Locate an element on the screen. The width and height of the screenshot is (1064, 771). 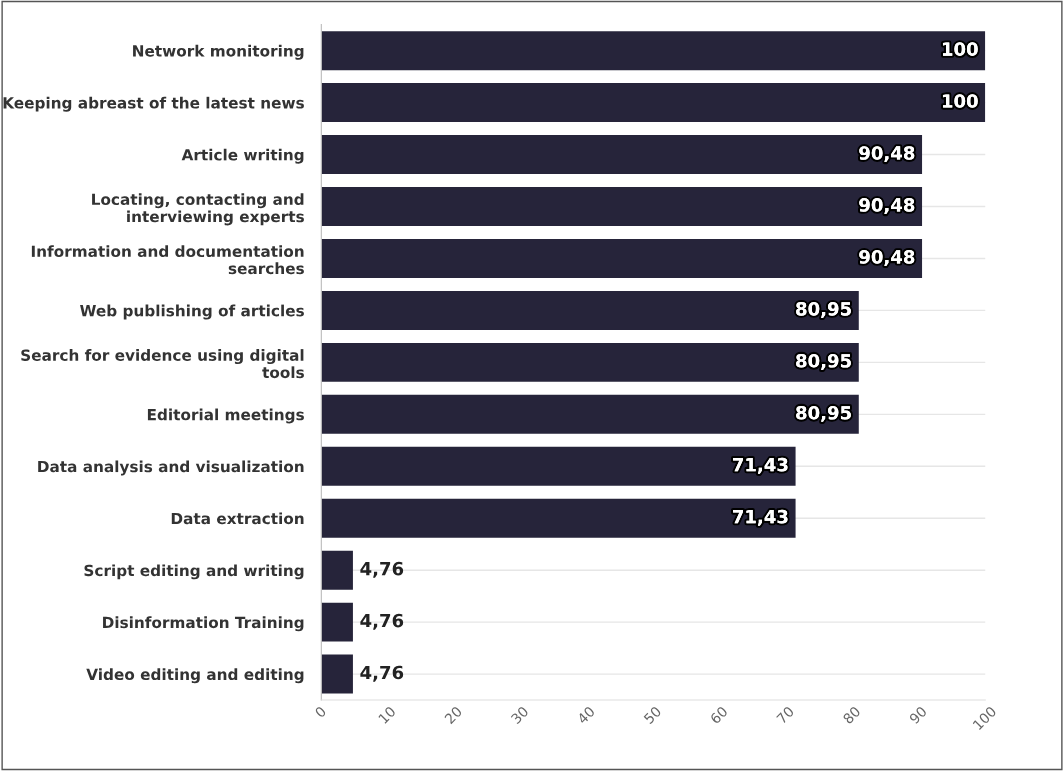
x-tick-label: 30 is located at coordinates (519, 715).